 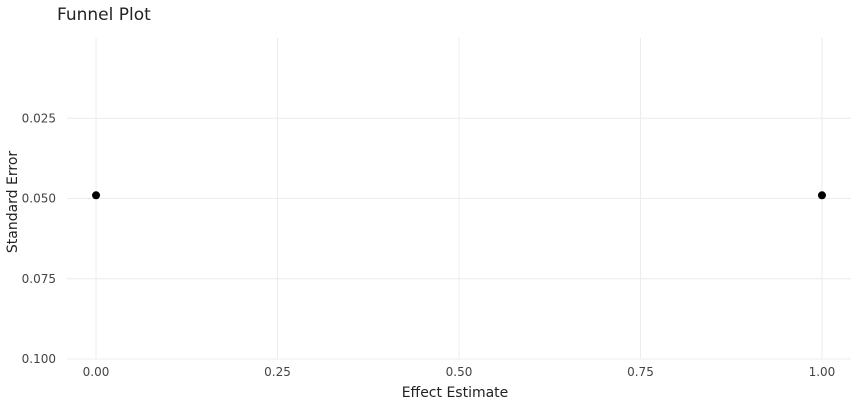 What do you see at coordinates (104, 15) in the screenshot?
I see `chart-title: Funnel Plot` at bounding box center [104, 15].